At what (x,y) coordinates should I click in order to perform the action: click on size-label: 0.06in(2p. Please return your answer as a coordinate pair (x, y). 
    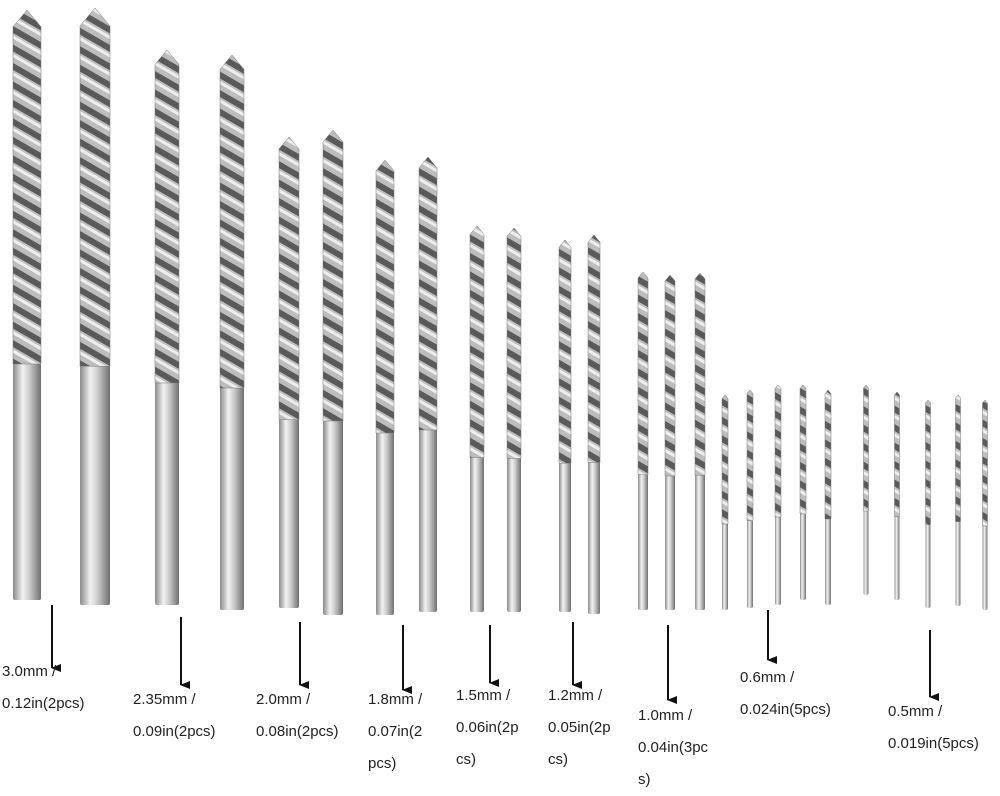
    Looking at the image, I should click on (487, 727).